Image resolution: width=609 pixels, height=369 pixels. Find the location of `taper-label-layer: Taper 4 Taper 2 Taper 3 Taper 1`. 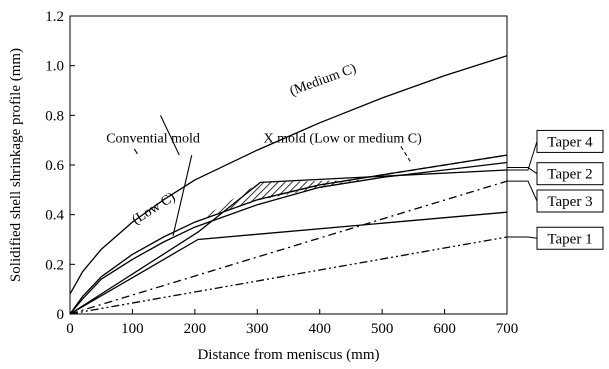

taper-label-layer: Taper 4 Taper 2 Taper 3 Taper 1 is located at coordinates (555, 189).